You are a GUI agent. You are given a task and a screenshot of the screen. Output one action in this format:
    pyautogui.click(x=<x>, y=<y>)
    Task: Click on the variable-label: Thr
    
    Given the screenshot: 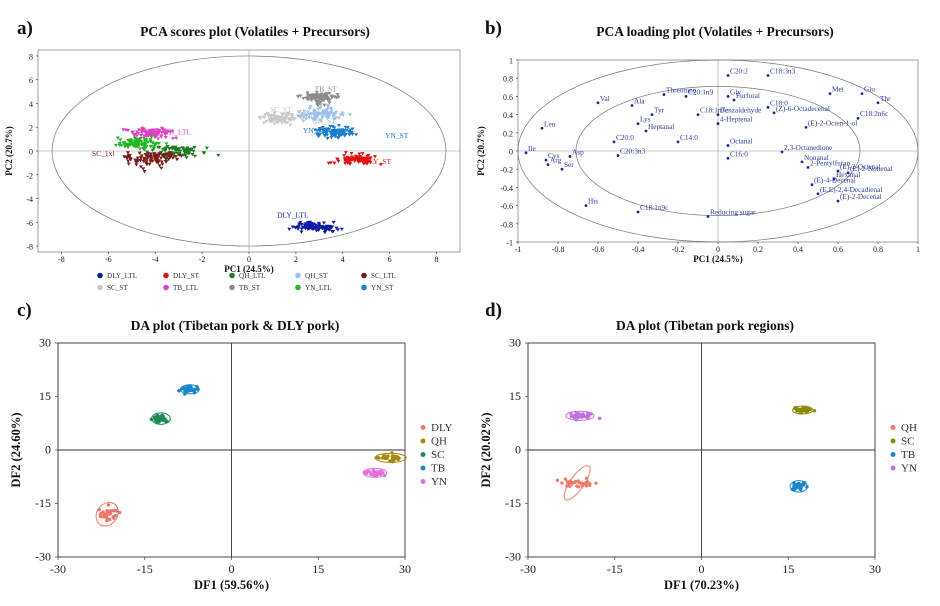 What is the action you would take?
    pyautogui.click(x=885, y=98)
    